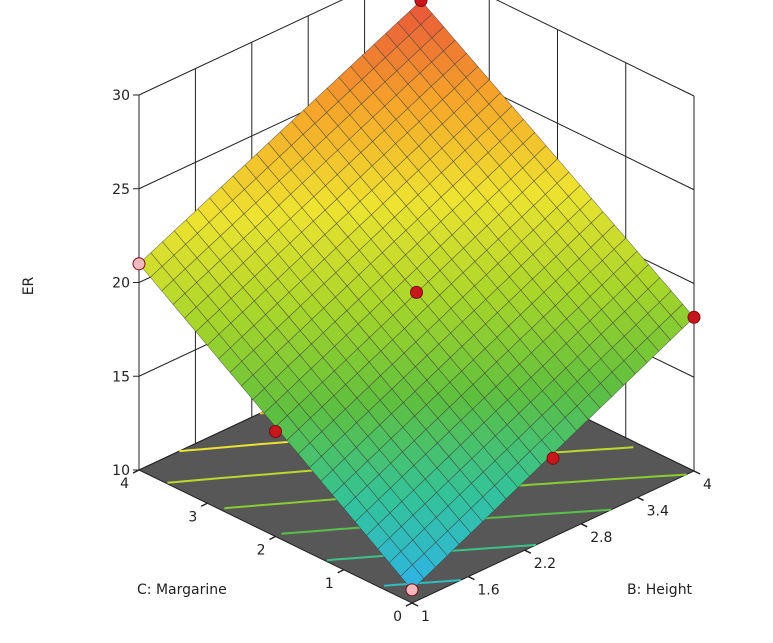  What do you see at coordinates (545, 564) in the screenshot?
I see `x-tick-label: 2.2` at bounding box center [545, 564].